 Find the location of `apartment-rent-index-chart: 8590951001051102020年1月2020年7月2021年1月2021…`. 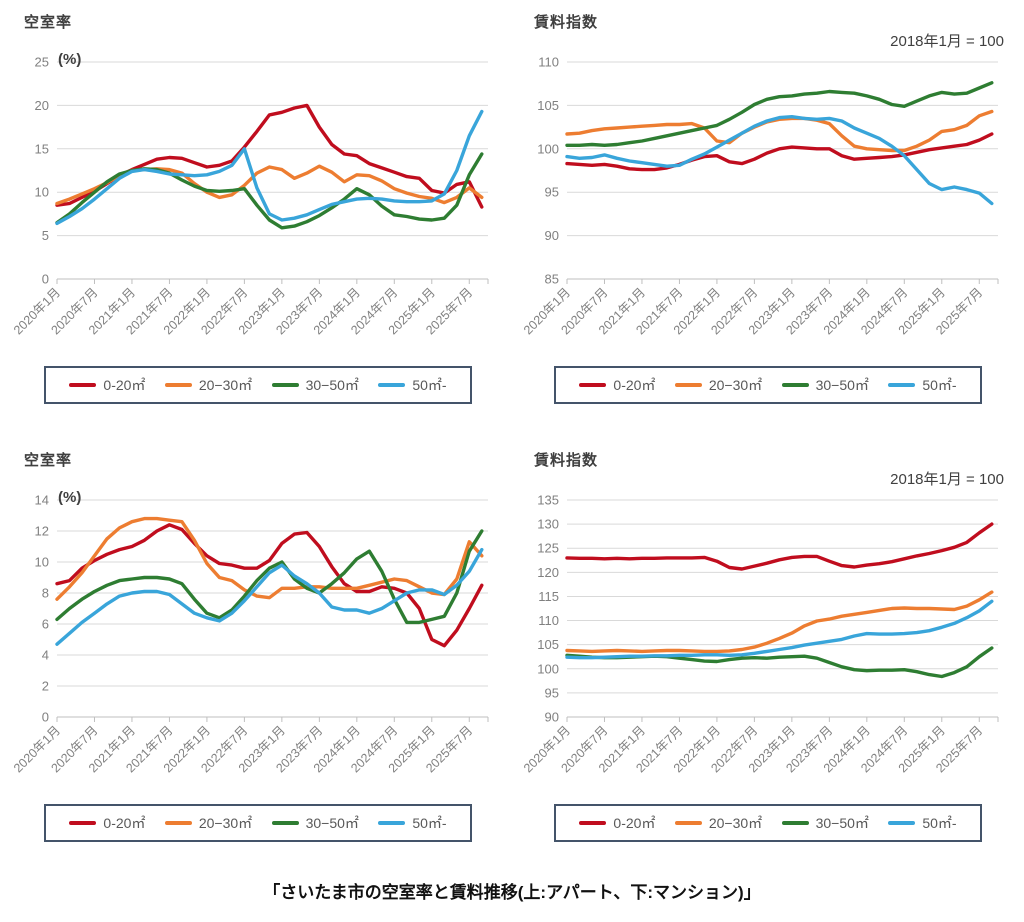

apartment-rent-index-chart: 8590951001051102020年1月2020年7月2021年1月2021… is located at coordinates (760, 196).